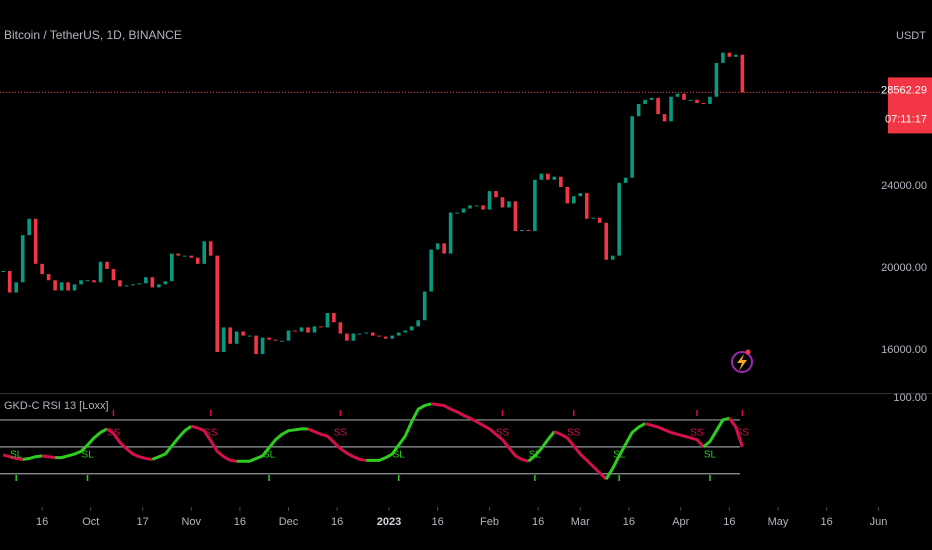 Image resolution: width=932 pixels, height=550 pixels. I want to click on x-tick-label: Jun, so click(879, 522).